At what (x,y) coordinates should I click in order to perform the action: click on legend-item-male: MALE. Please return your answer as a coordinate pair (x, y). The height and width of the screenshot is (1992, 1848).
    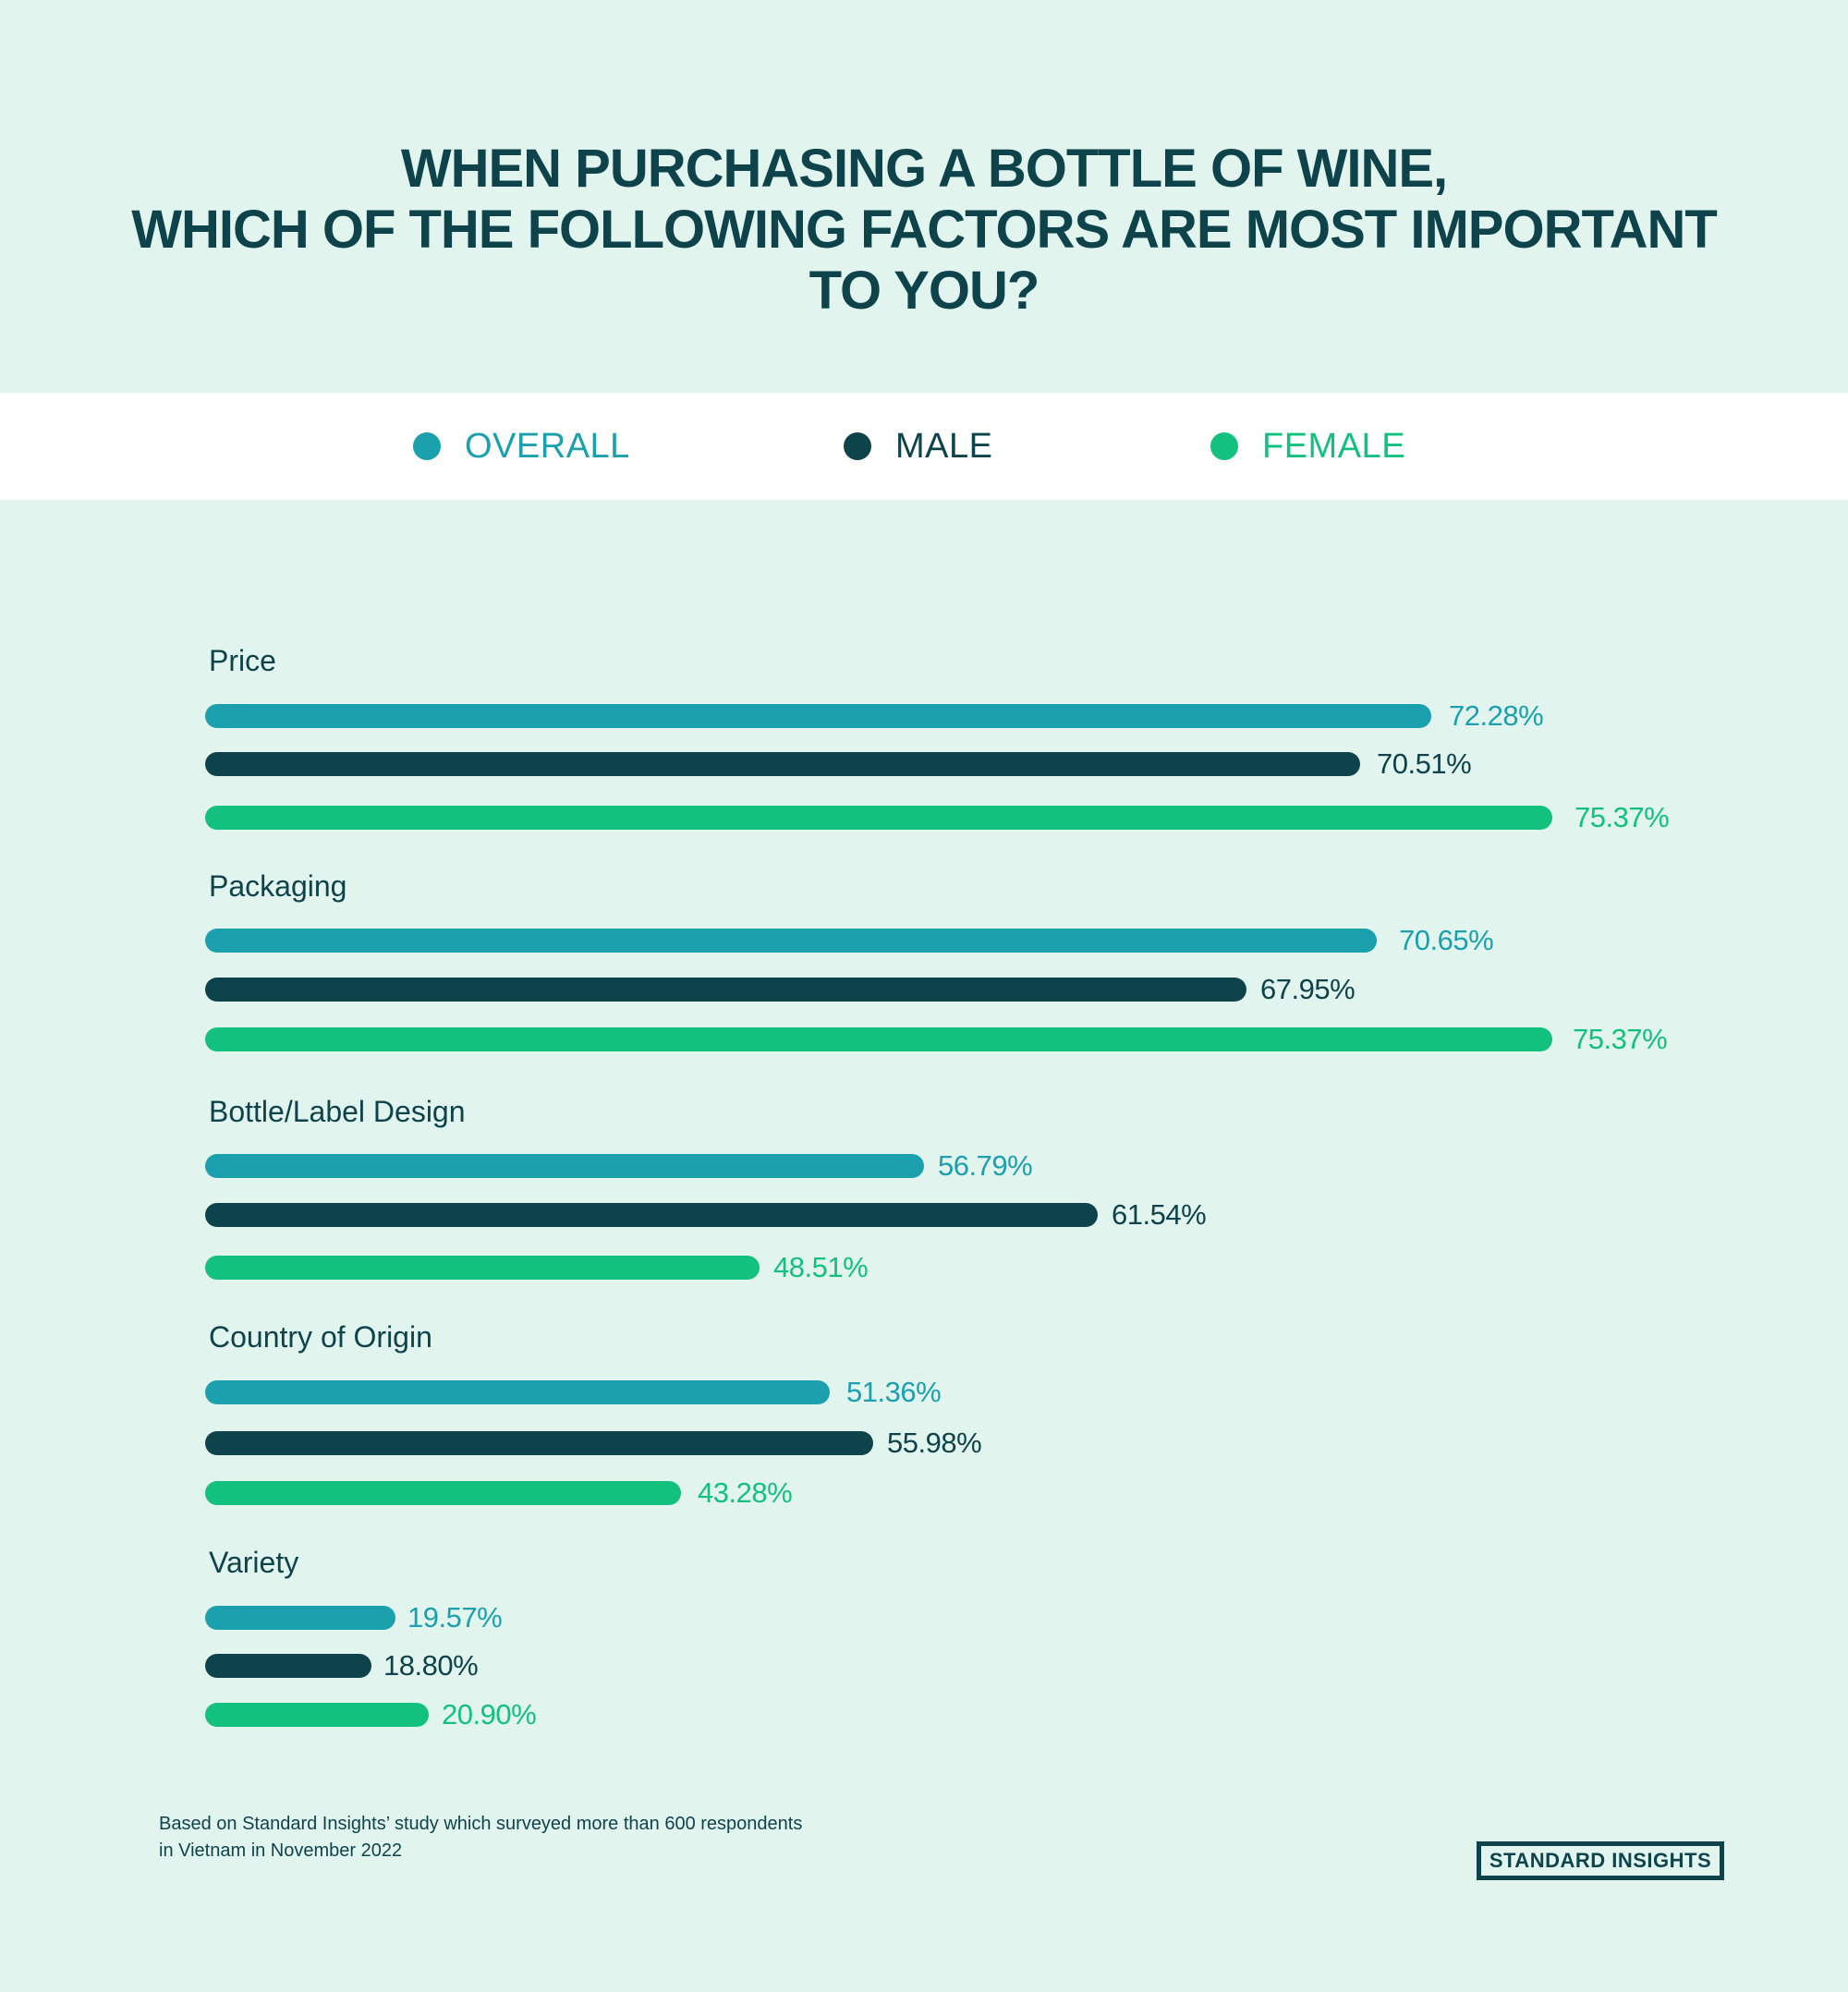
    Looking at the image, I should click on (918, 446).